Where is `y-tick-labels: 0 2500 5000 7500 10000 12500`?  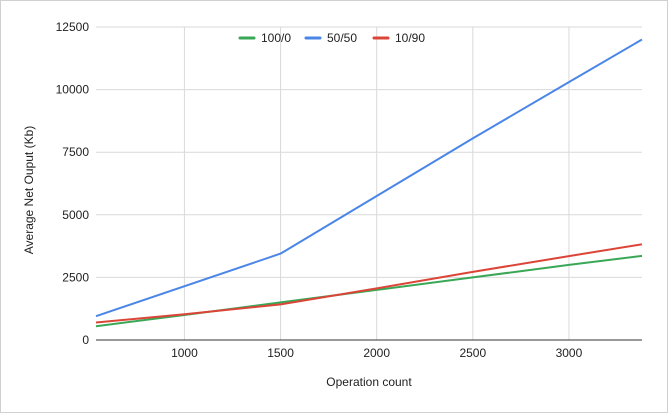
y-tick-labels: 0 2500 5000 7500 10000 12500 is located at coordinates (73, 183).